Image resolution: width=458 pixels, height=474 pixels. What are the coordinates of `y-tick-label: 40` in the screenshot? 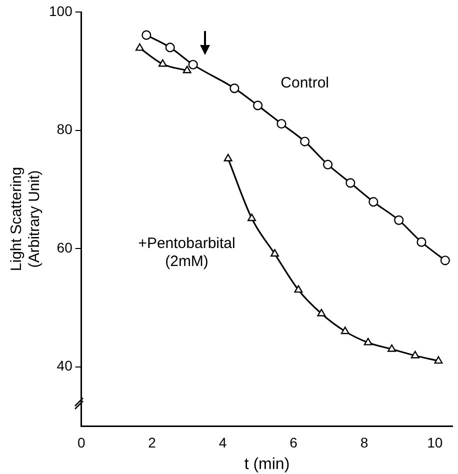 It's located at (64, 366).